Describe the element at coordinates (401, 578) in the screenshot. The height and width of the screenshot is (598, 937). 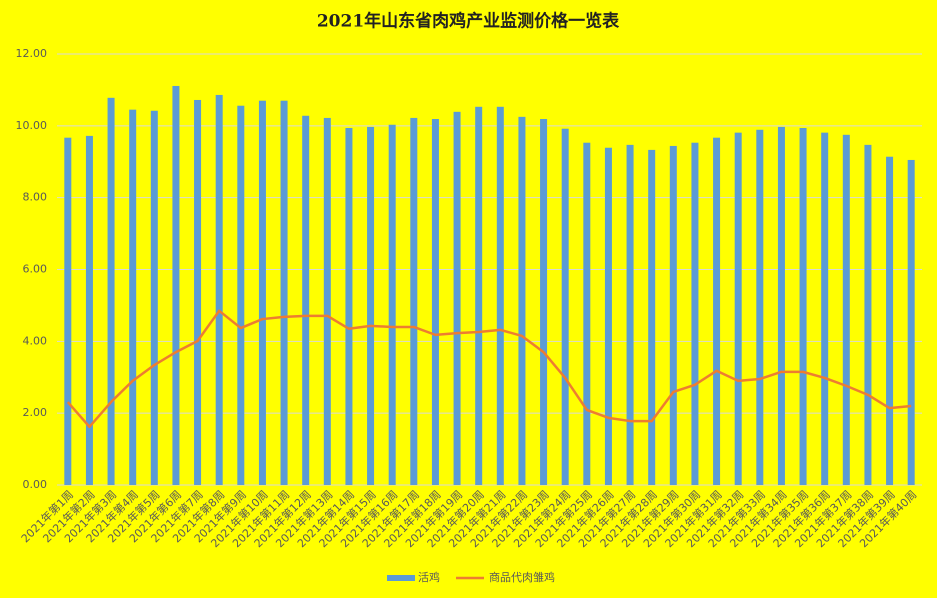
I see `legend-swatch` at that location.